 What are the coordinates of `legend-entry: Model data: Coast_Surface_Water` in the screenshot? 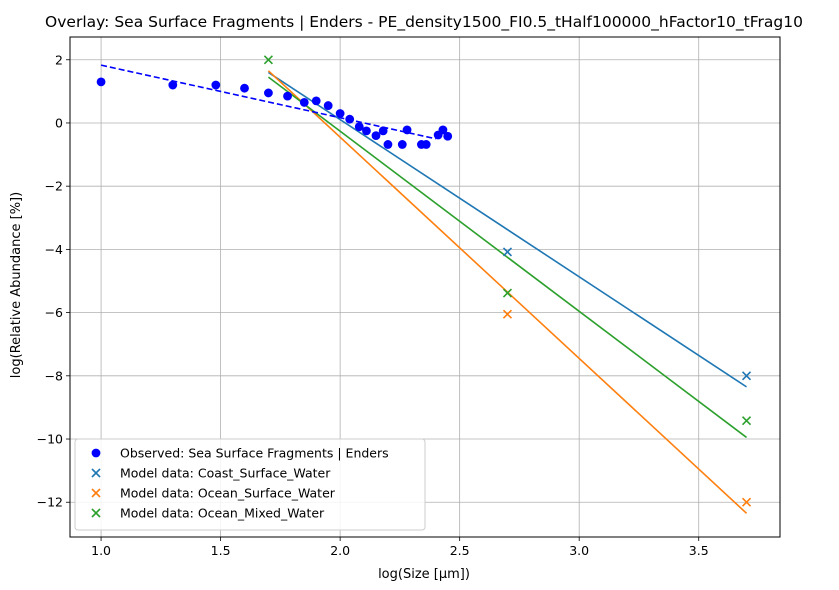 It's located at (225, 473).